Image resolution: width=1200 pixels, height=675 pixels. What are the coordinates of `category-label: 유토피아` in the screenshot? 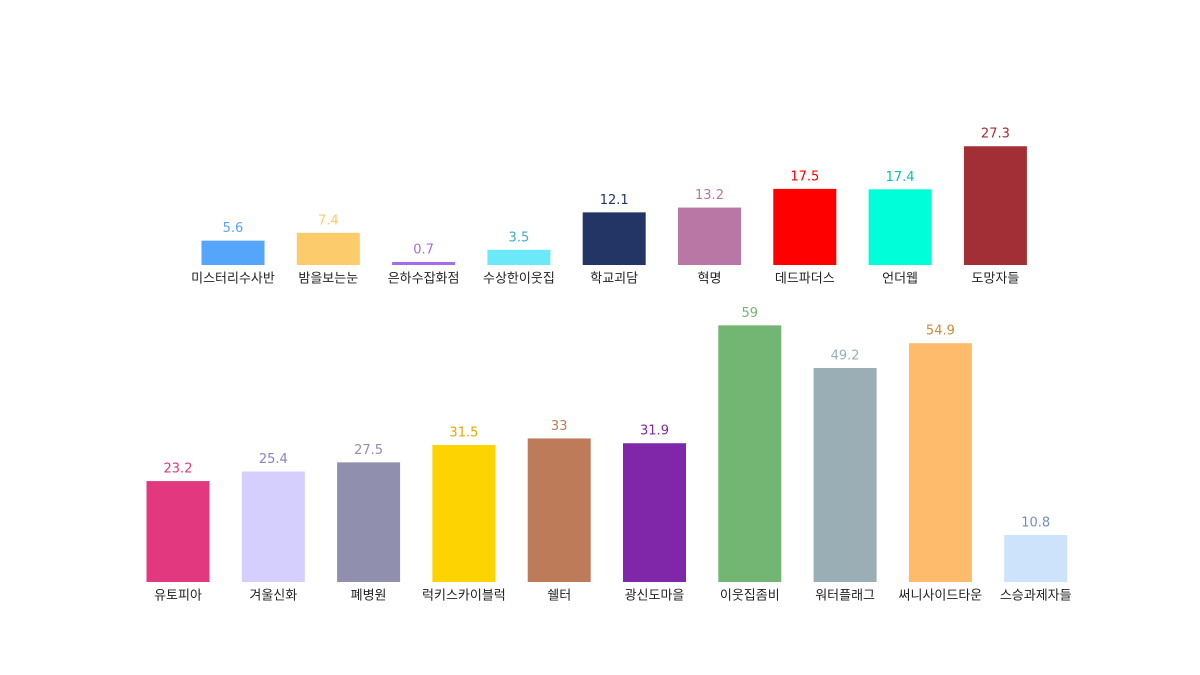 It's located at (178, 596).